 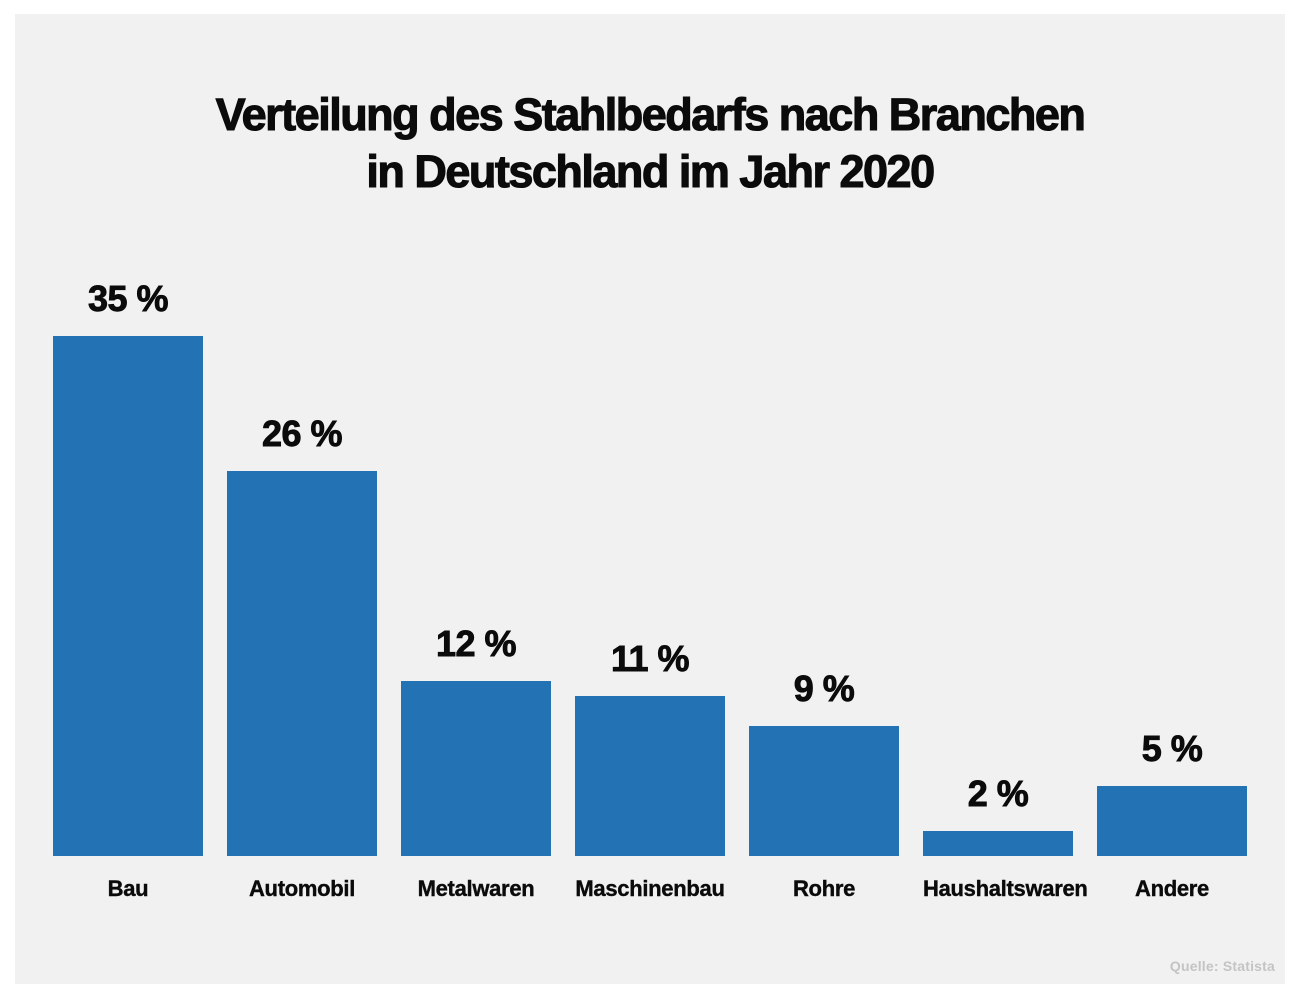 I want to click on bar-column: 11 %, so click(x=650, y=747).